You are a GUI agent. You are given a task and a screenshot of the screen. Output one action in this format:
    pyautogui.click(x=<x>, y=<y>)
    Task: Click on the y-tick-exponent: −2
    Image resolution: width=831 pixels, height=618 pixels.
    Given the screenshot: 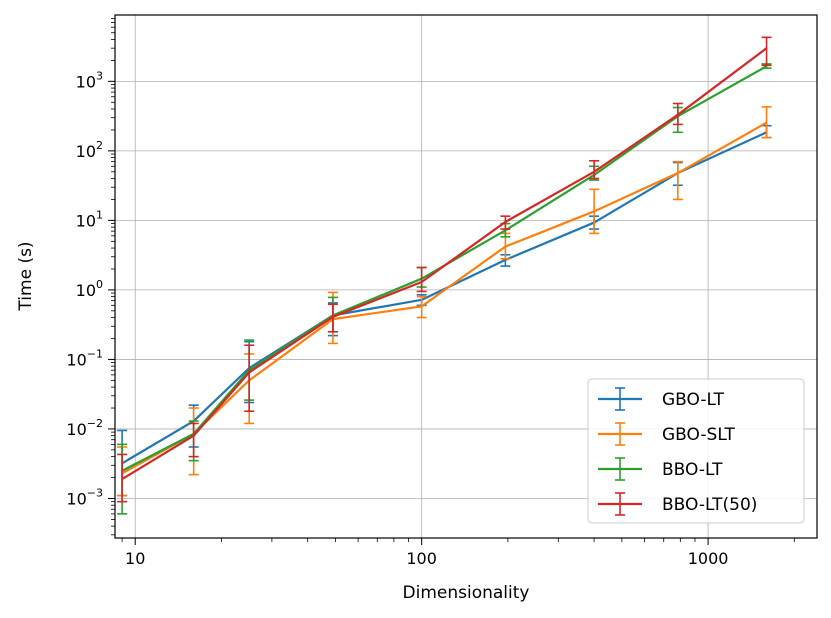 What is the action you would take?
    pyautogui.click(x=95, y=423)
    